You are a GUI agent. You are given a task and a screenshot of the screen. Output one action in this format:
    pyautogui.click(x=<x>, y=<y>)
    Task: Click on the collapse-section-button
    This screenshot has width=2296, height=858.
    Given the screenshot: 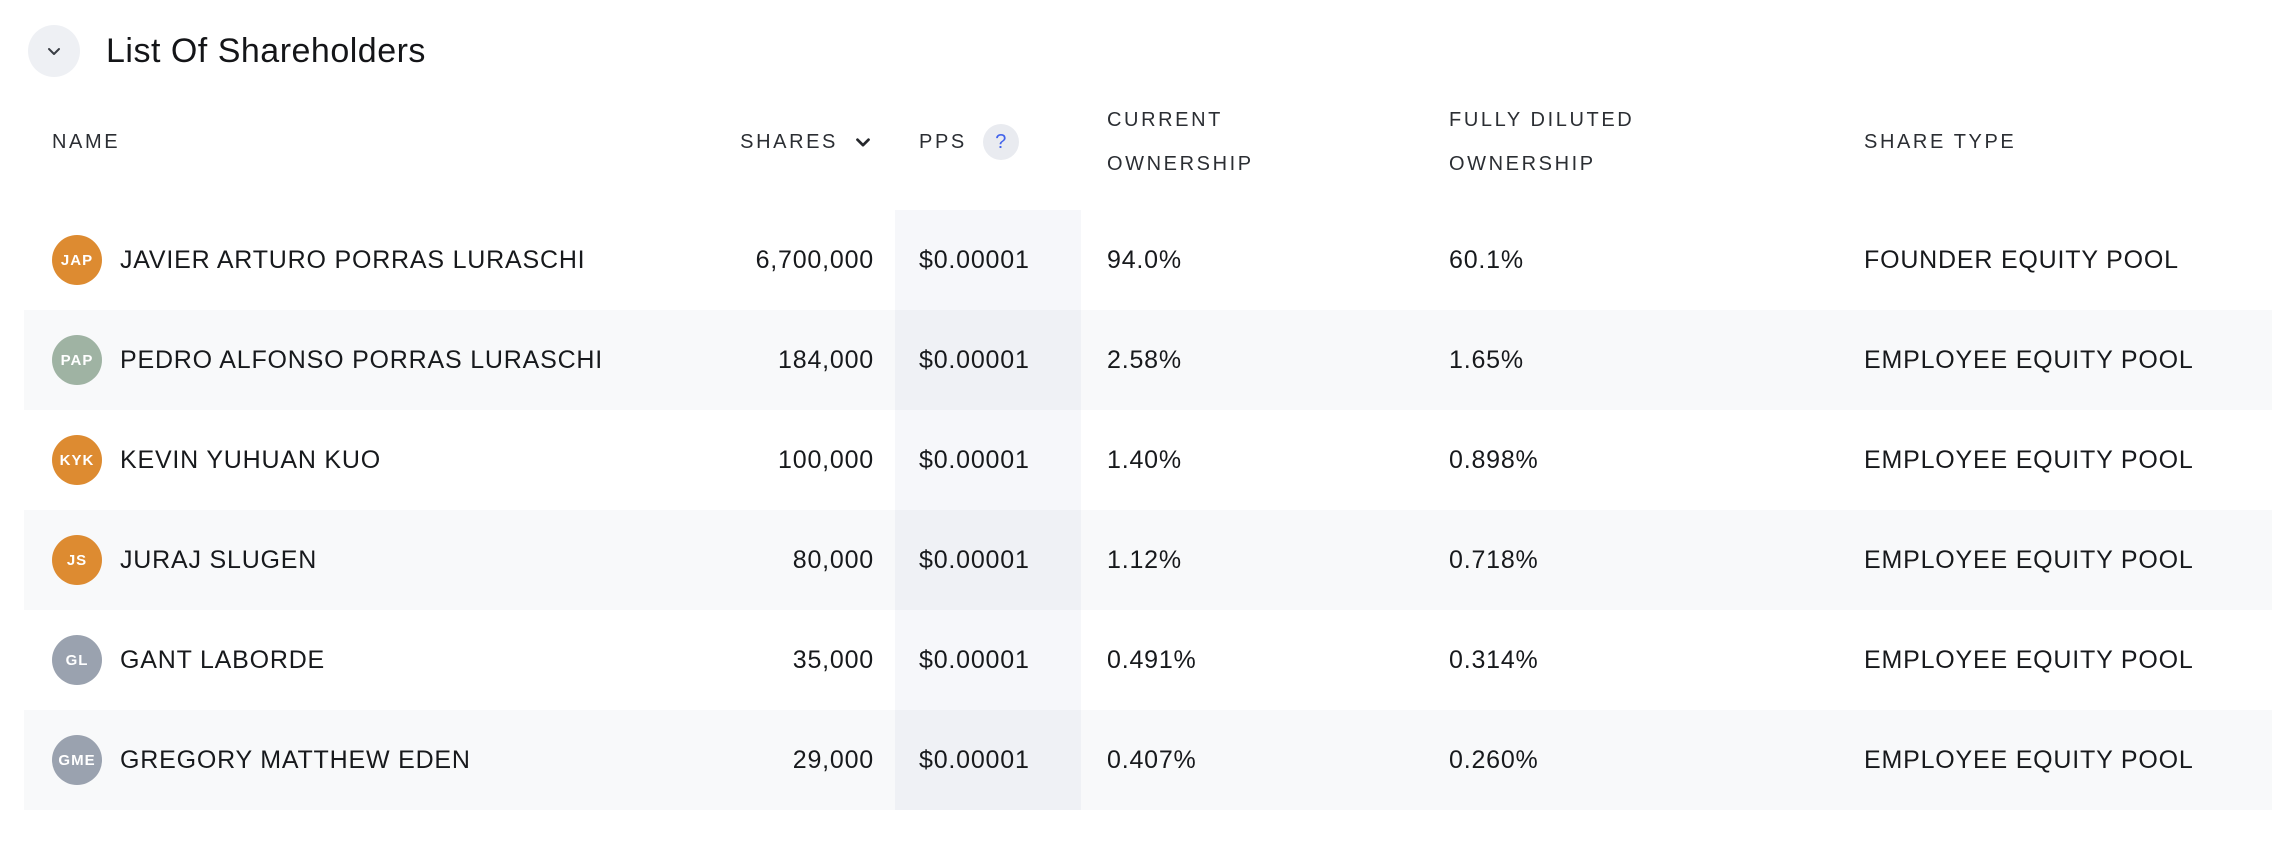 What is the action you would take?
    pyautogui.click(x=54, y=51)
    